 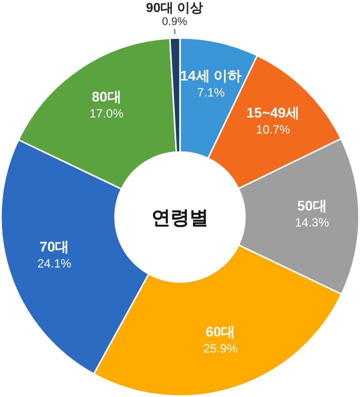 What do you see at coordinates (175, 7) in the screenshot?
I see `slice-label: 90대 이상` at bounding box center [175, 7].